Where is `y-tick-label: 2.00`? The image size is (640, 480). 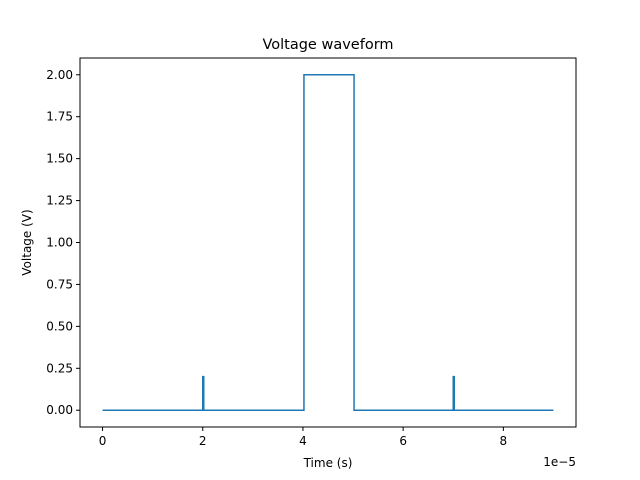 y-tick-label: 2.00 is located at coordinates (59, 75).